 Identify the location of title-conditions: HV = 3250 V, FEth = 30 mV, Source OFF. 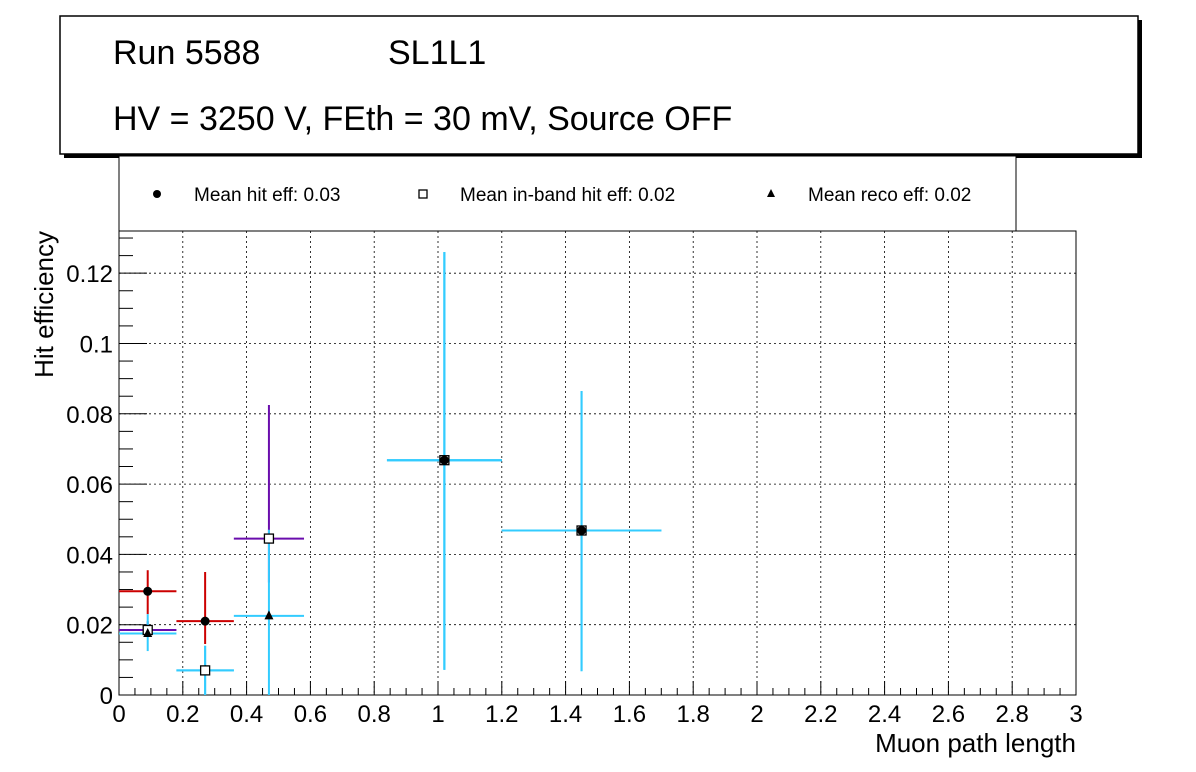
(422, 119).